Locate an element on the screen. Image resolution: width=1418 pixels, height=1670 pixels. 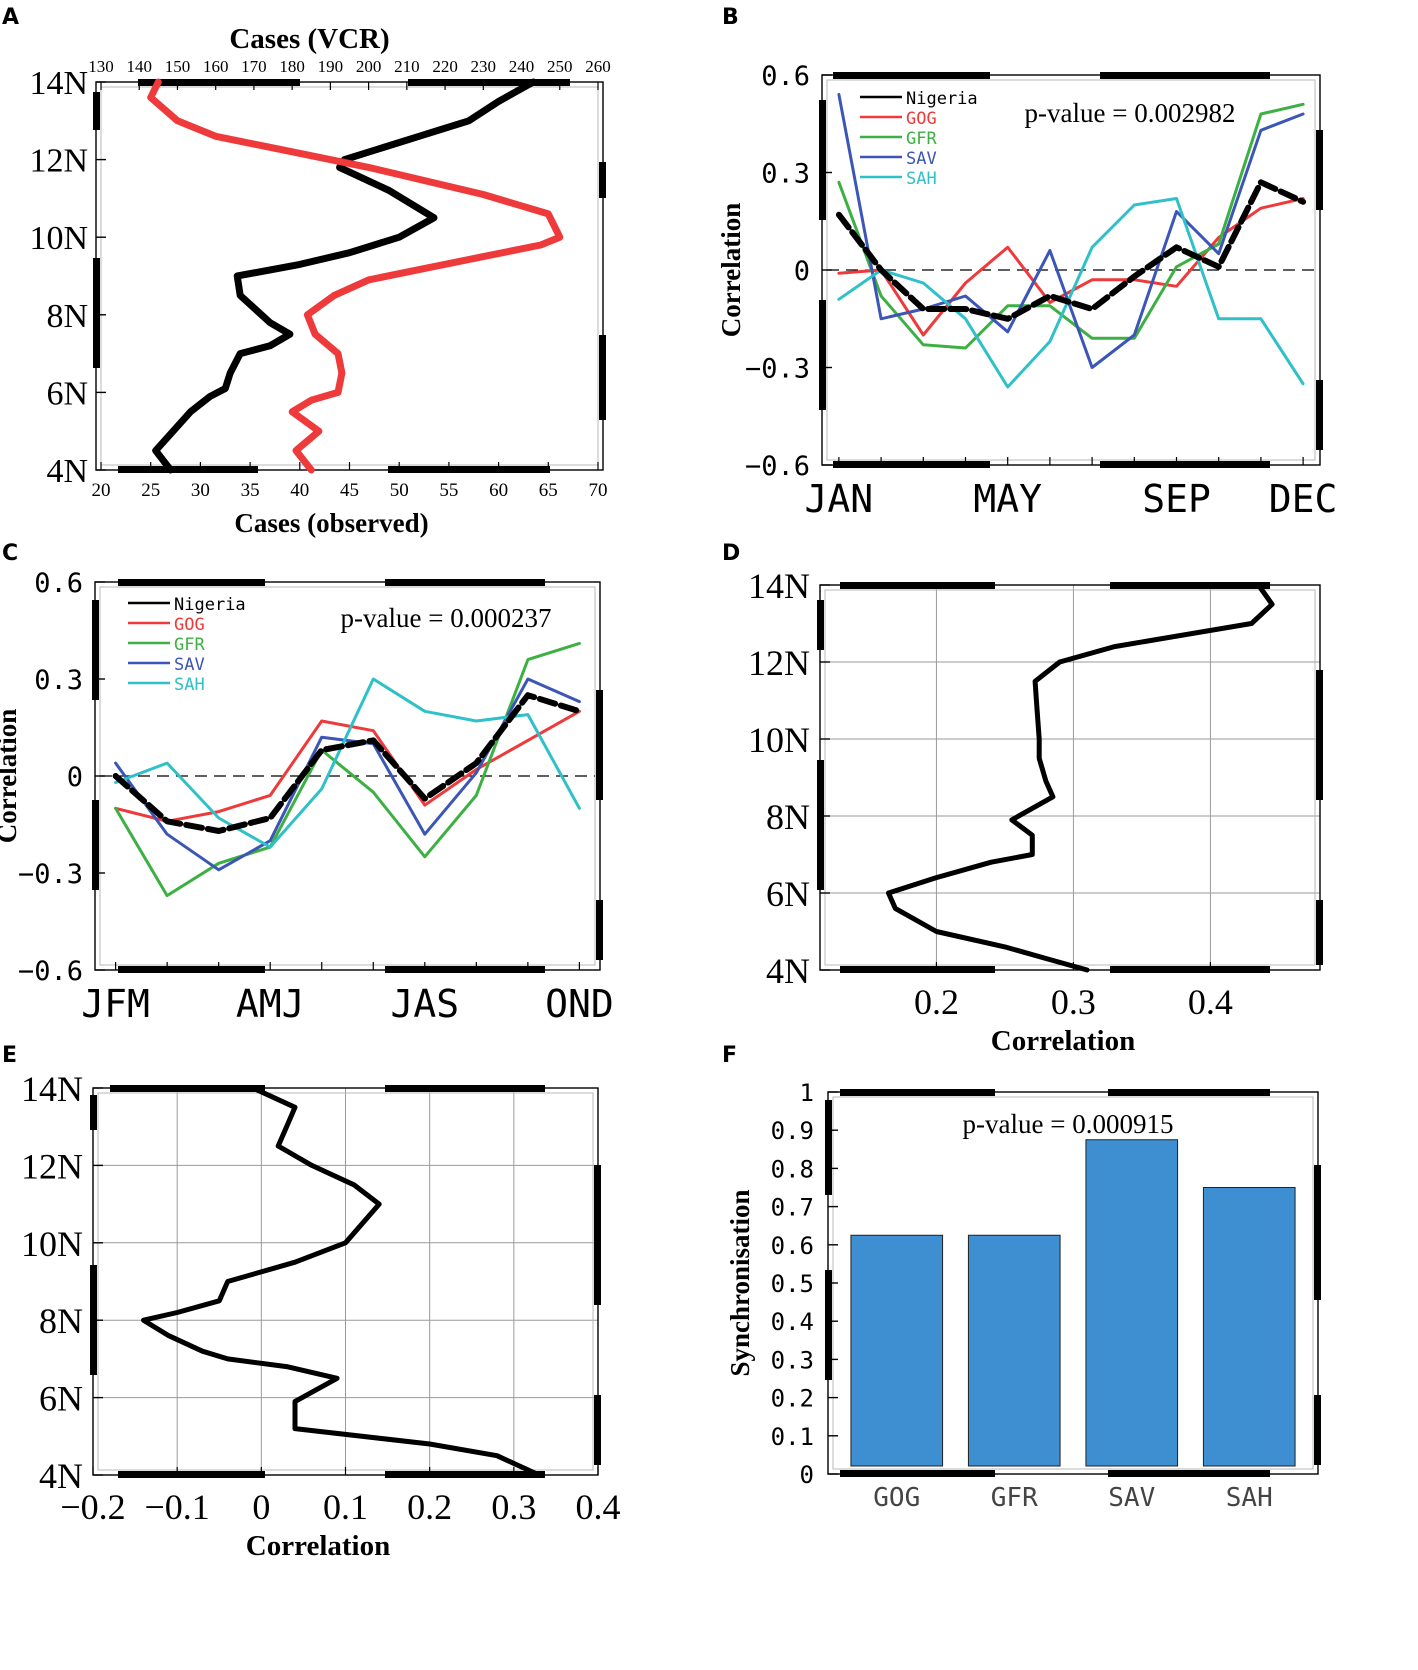
x-top-tick-label: 170 is located at coordinates (254, 66).